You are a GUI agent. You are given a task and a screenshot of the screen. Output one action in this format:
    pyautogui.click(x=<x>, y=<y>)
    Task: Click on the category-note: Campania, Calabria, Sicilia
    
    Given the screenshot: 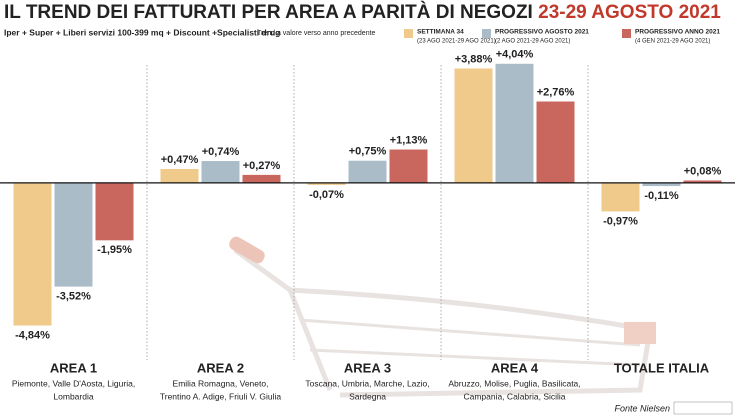 What is the action you would take?
    pyautogui.click(x=514, y=396)
    